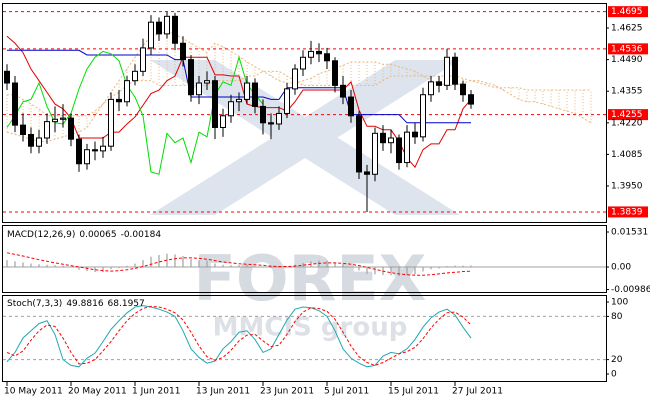  Describe the element at coordinates (141, 235) in the screenshot. I see `macd-signal-value: -0.00184` at that location.